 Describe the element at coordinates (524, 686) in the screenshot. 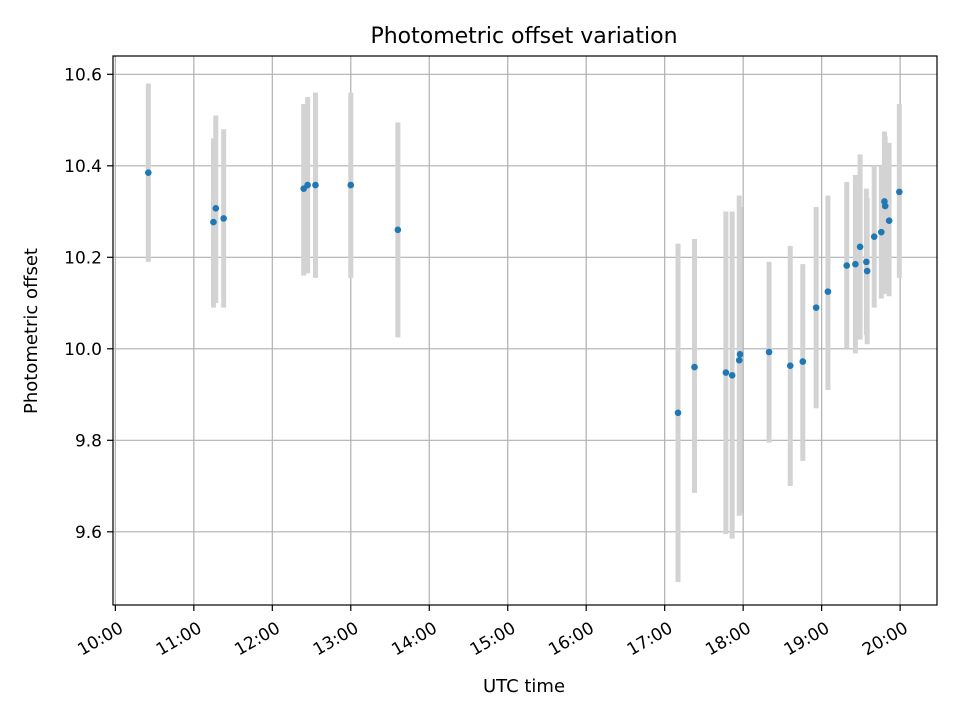

I see `x-axis-label: UTC time` at that location.